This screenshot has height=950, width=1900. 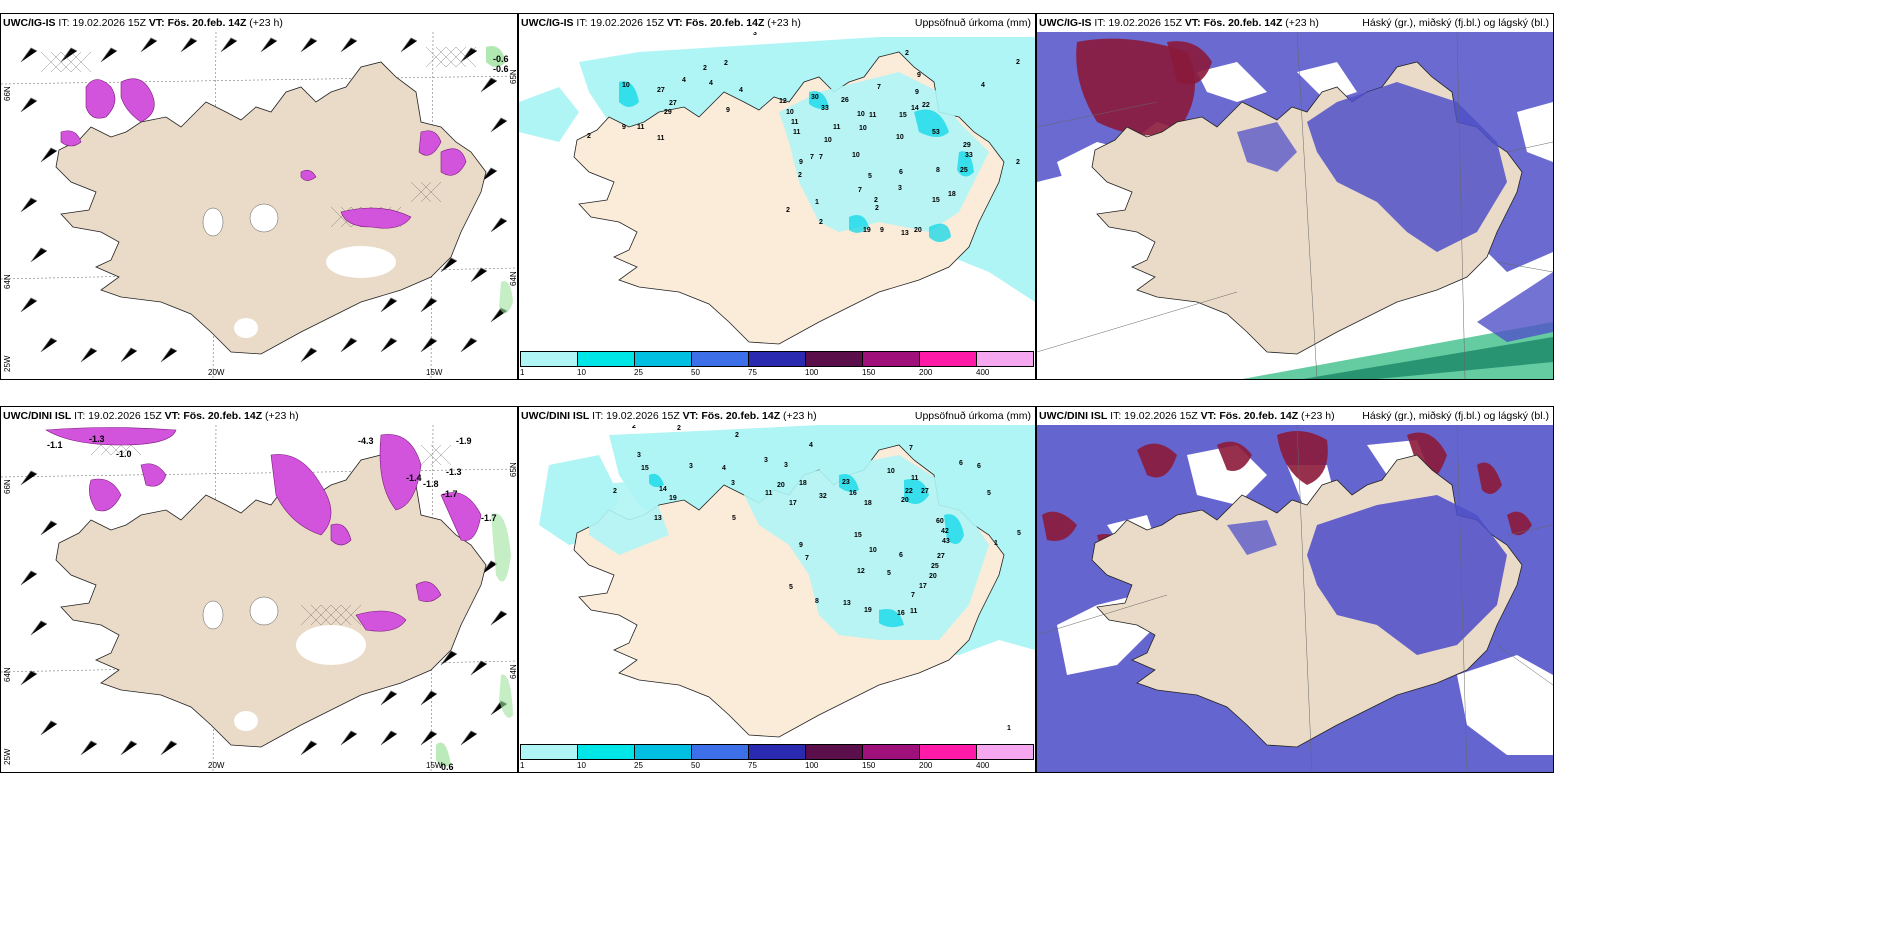 I want to click on lat-label: 65N, so click(x=513, y=469).